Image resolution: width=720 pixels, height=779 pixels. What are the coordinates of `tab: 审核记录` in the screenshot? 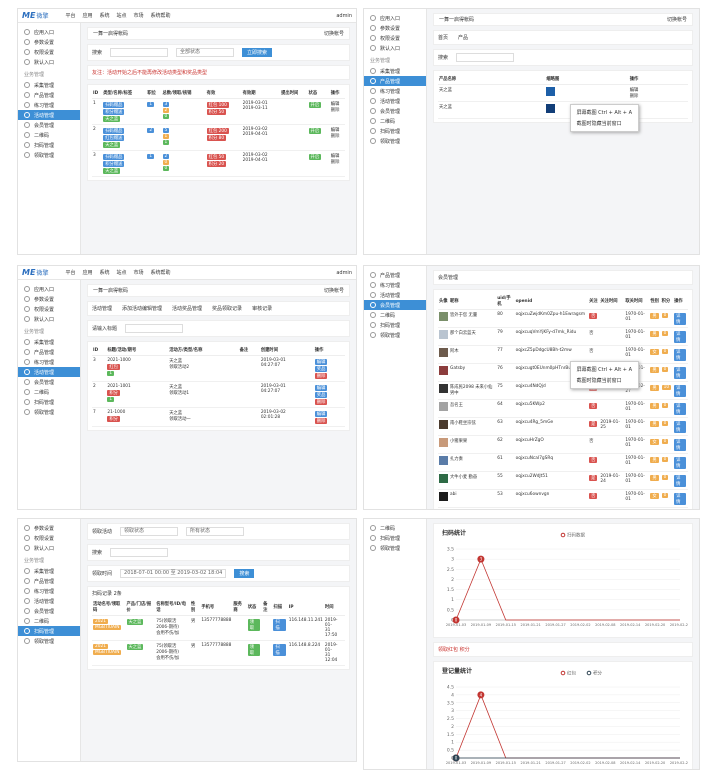 It's located at (262, 309).